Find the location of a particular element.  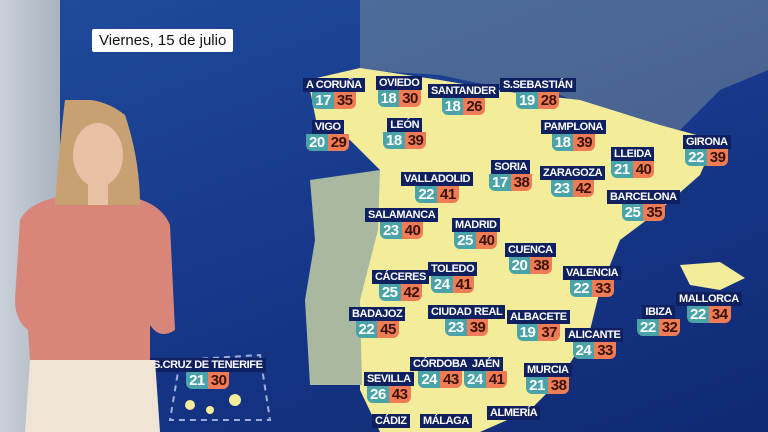

temperature-pair: 20 38 is located at coordinates (530, 265).